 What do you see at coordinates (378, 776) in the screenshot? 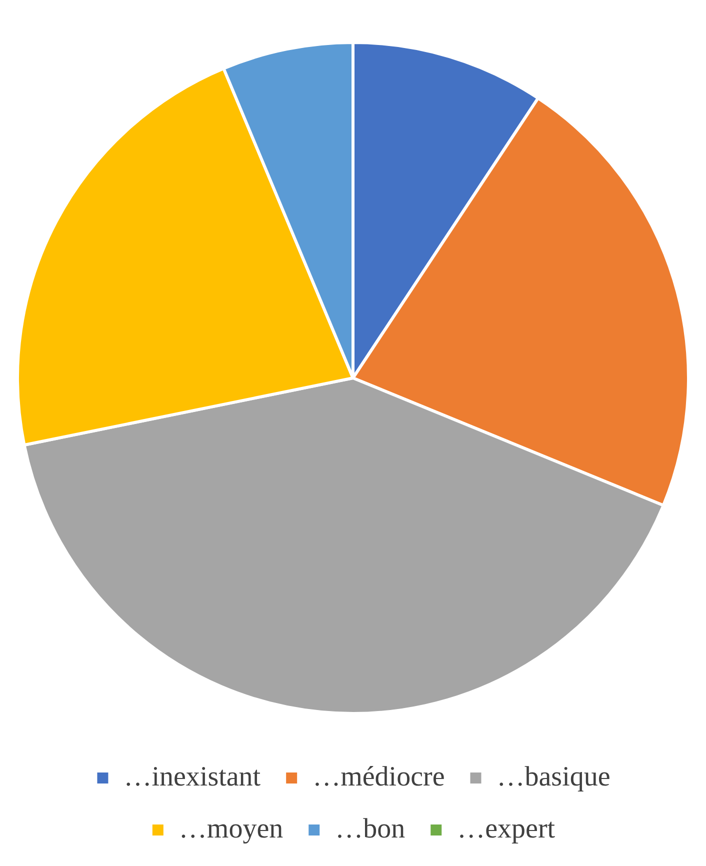
I see `legend-label: …médiocre` at bounding box center [378, 776].